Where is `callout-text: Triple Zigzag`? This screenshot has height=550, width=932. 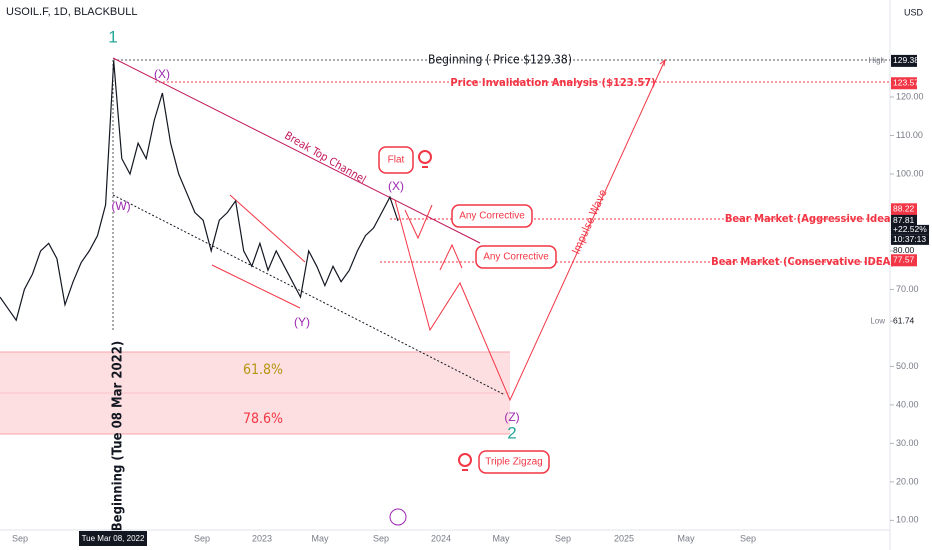
callout-text: Triple Zigzag is located at coordinates (513, 462).